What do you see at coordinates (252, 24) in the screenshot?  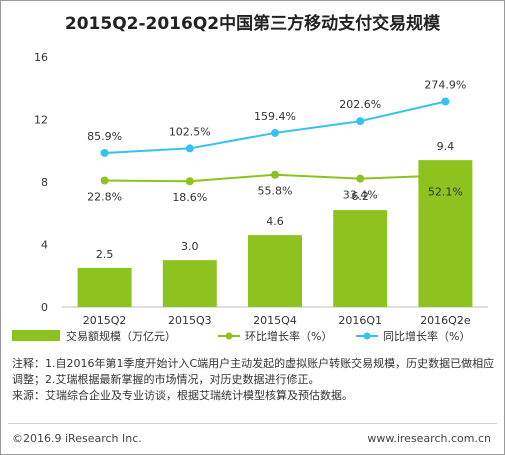 I see `chart-title: 2015Q2-2016Q2中国第三方移动支付交易规模` at bounding box center [252, 24].